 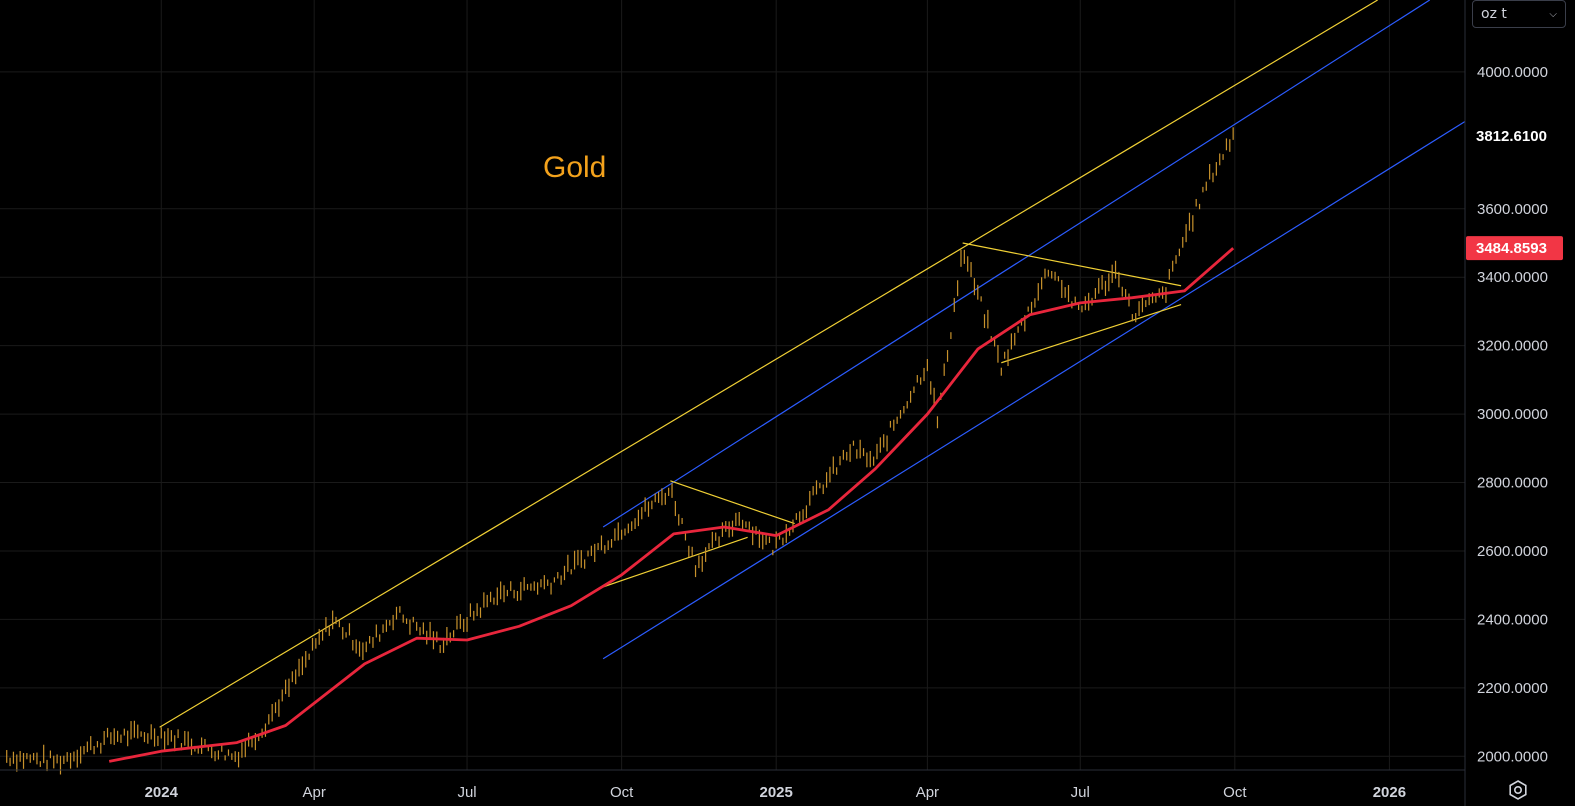 I want to click on y-tick-label: 3000.0000, so click(x=1512, y=414).